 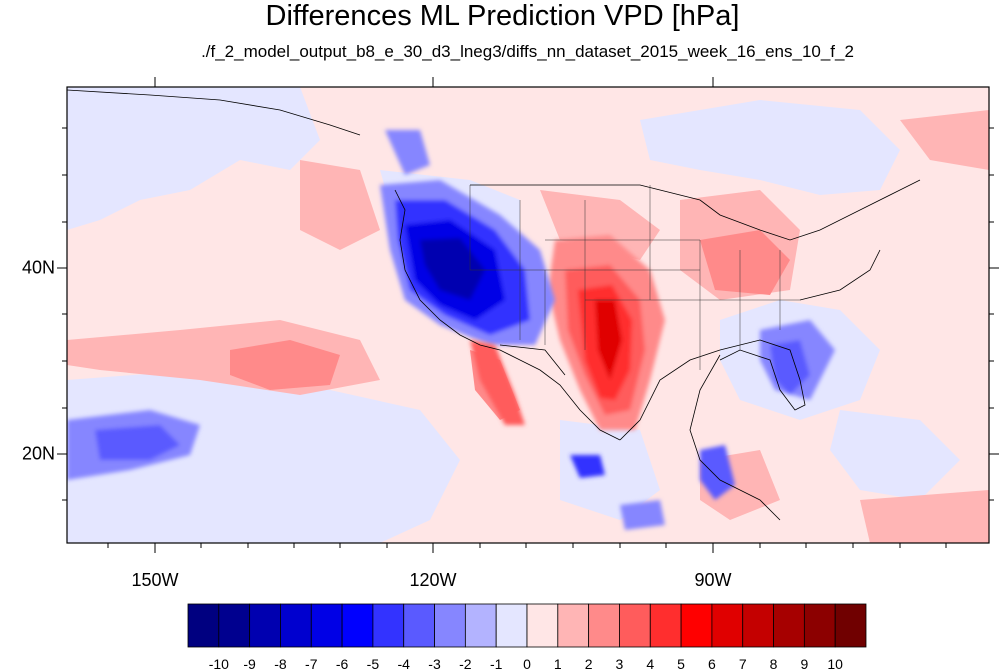 I want to click on colorbar, so click(x=527, y=625).